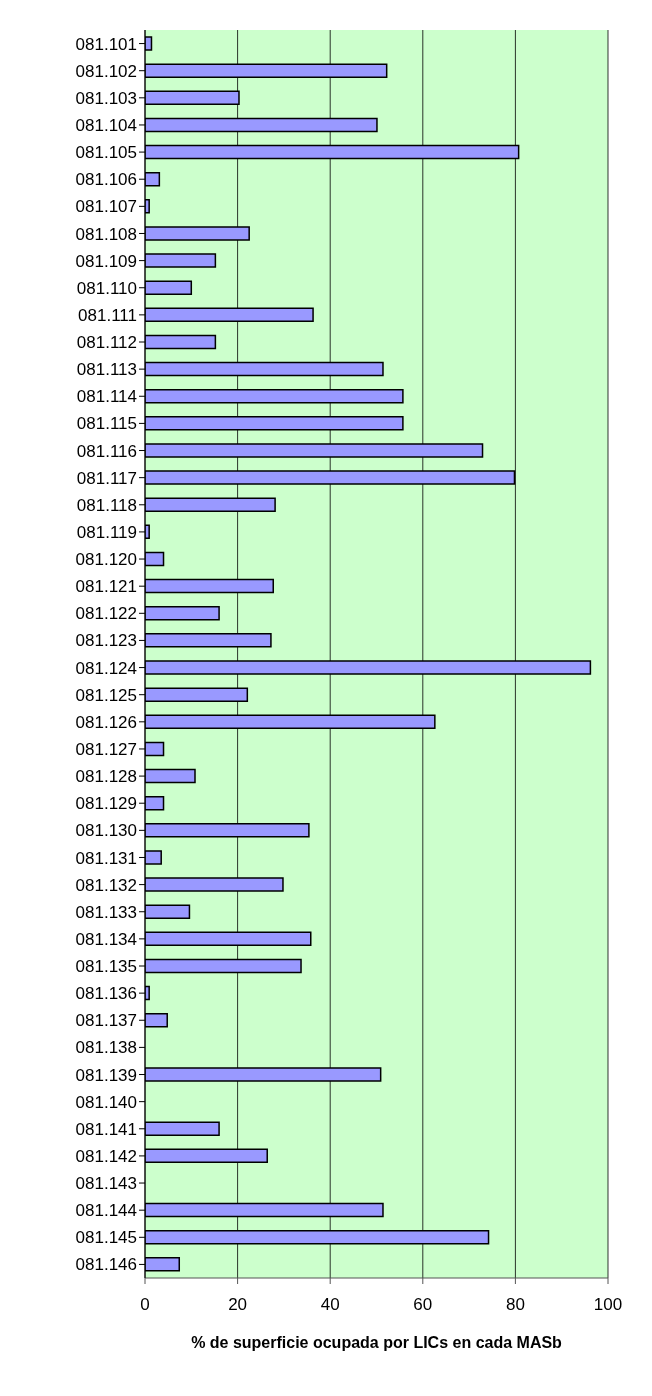 The width and height of the screenshot is (652, 1396). I want to click on y-tick-label: 081.146, so click(106, 1265).